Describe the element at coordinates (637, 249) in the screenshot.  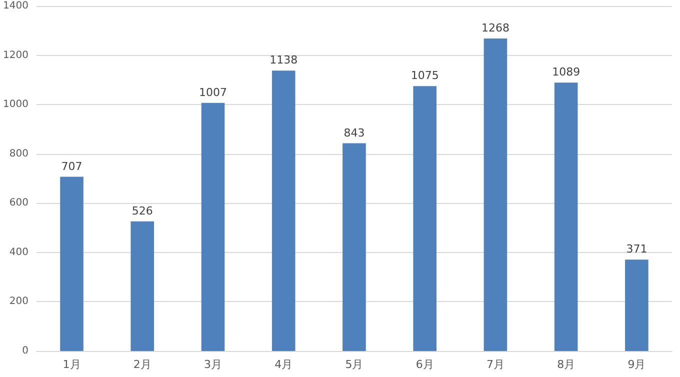
I see `data-label: 371` at that location.